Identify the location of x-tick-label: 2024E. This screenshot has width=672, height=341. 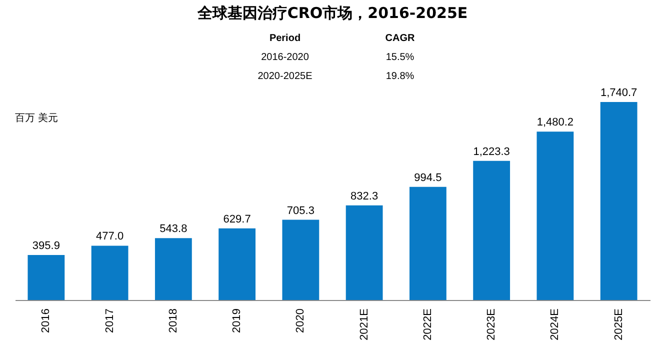
(555, 324).